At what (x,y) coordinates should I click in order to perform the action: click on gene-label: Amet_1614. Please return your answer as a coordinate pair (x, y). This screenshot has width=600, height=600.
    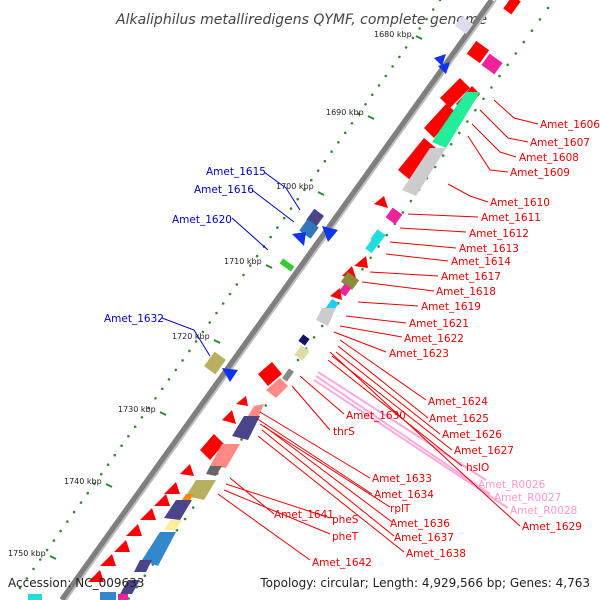
    Looking at the image, I should click on (481, 262).